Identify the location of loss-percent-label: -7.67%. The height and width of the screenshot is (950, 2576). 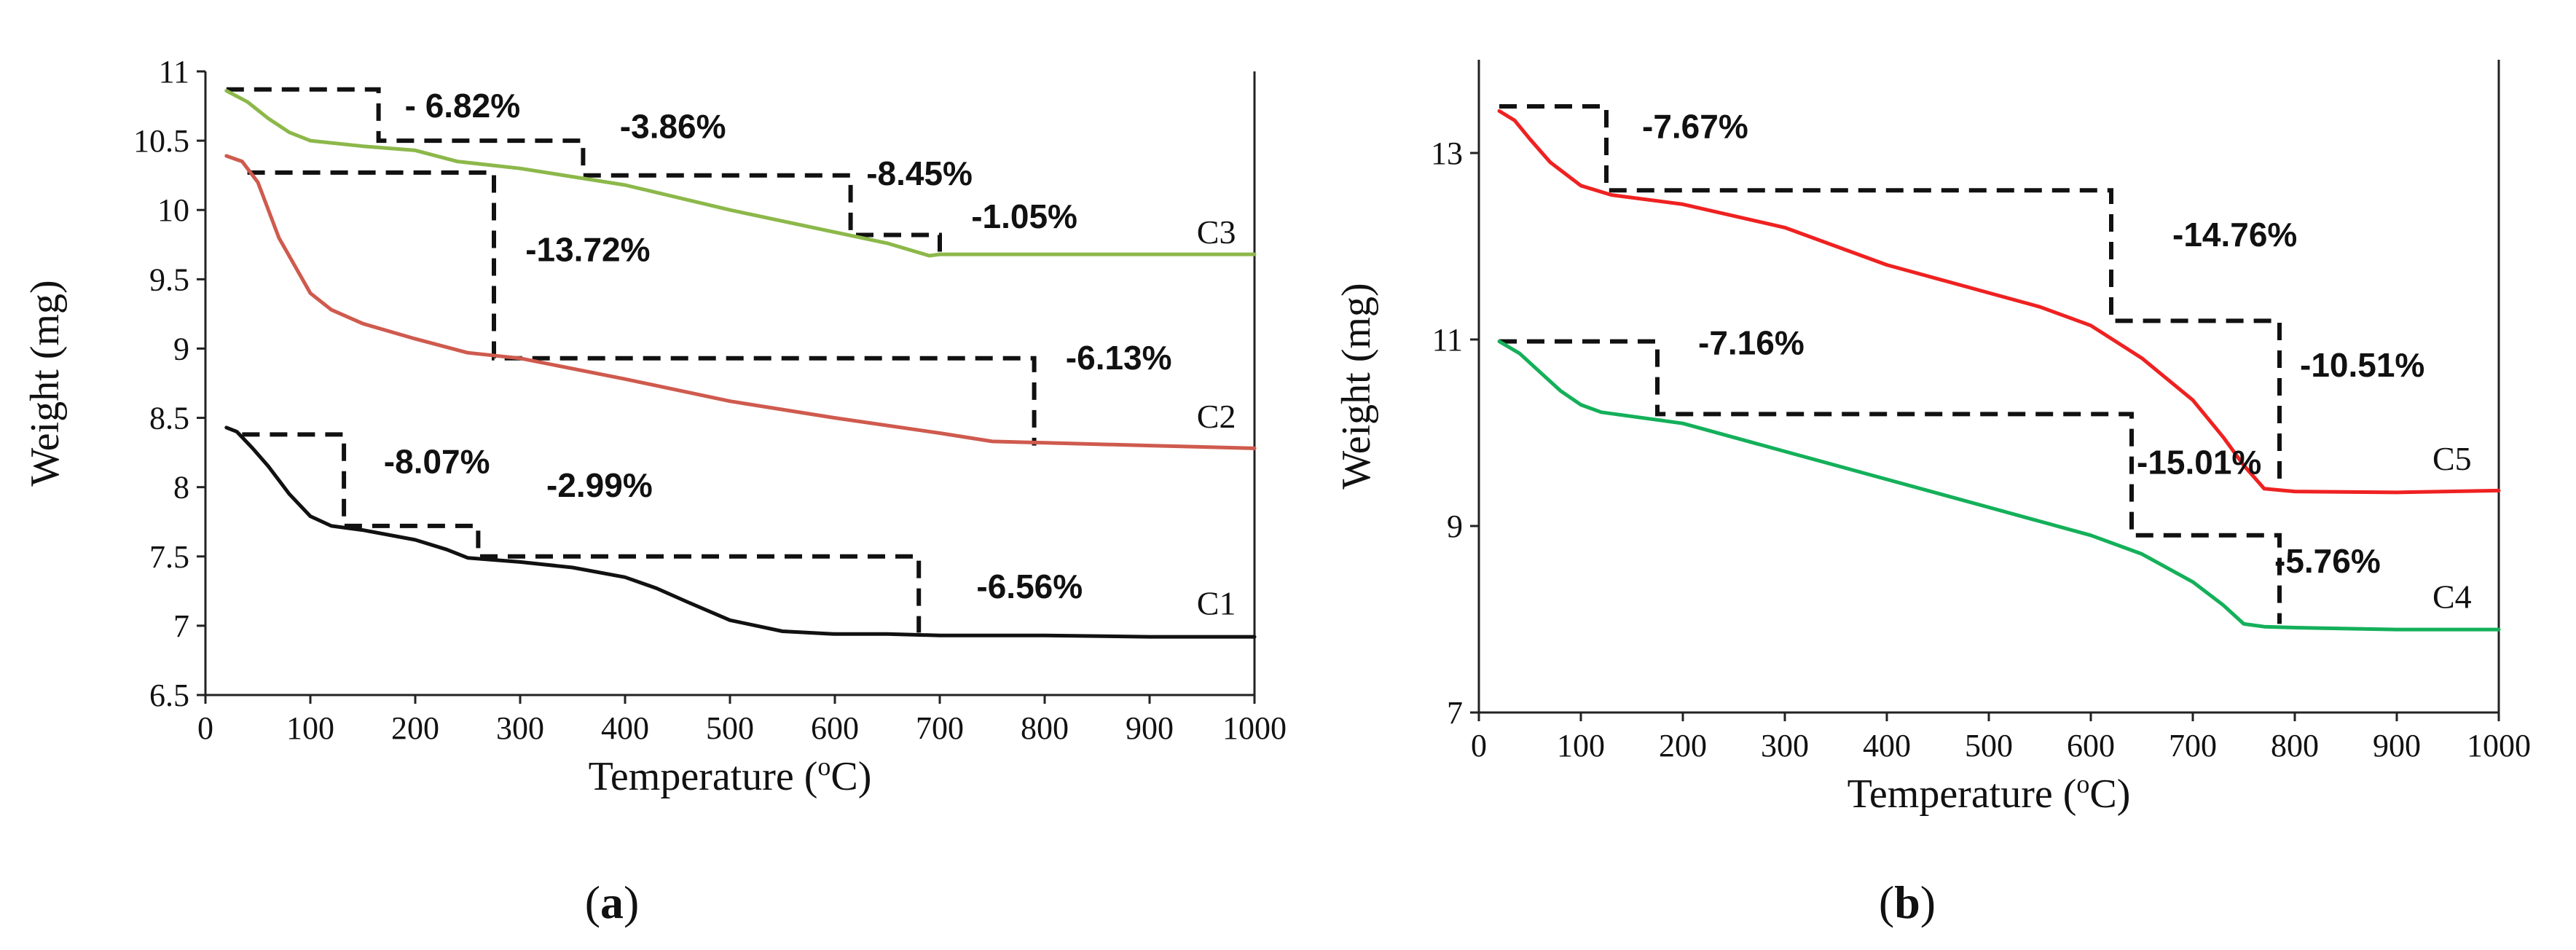
(1695, 127).